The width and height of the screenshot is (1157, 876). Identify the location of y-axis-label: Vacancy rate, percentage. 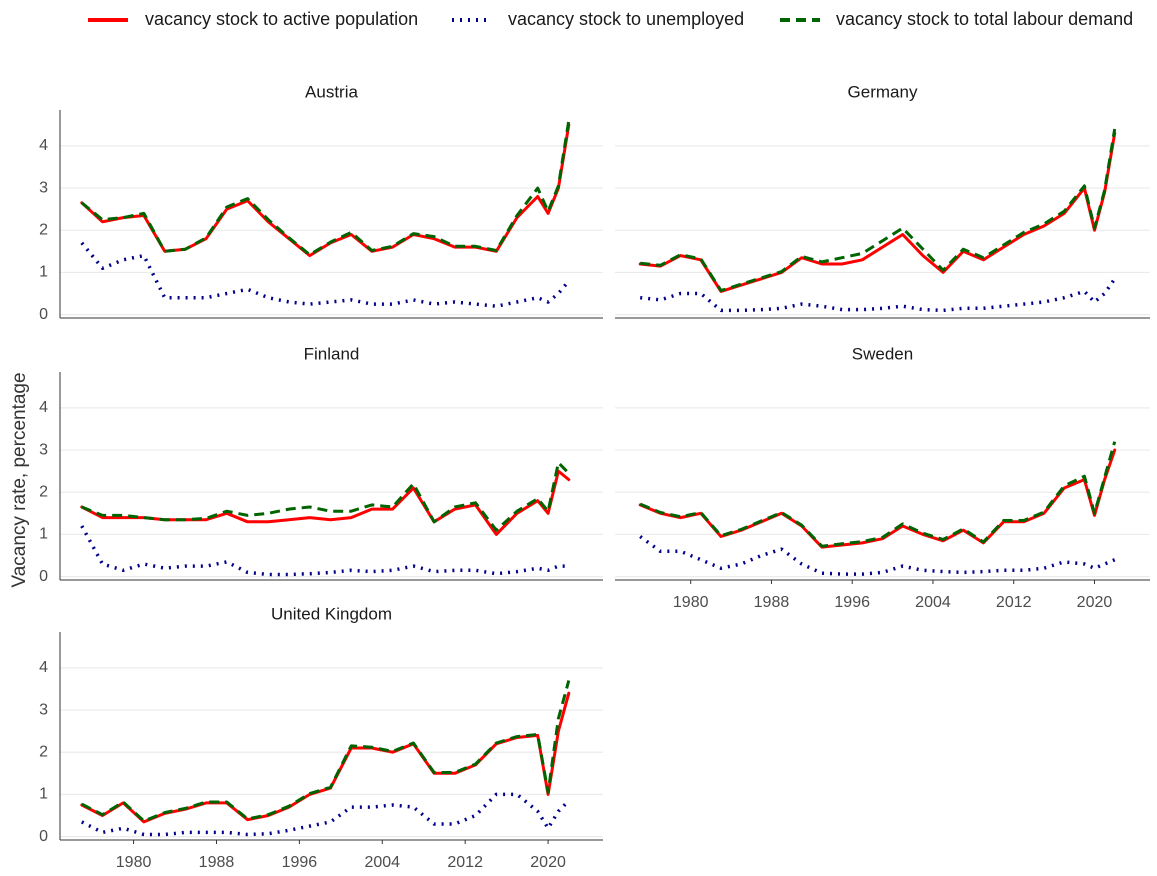
(19, 479).